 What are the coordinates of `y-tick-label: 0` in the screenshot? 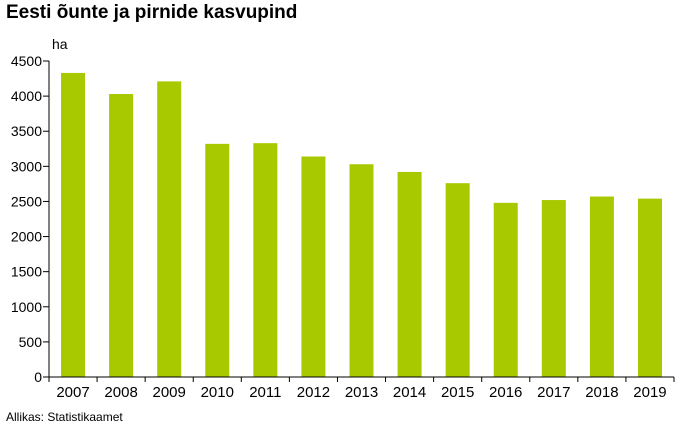 It's located at (38, 377).